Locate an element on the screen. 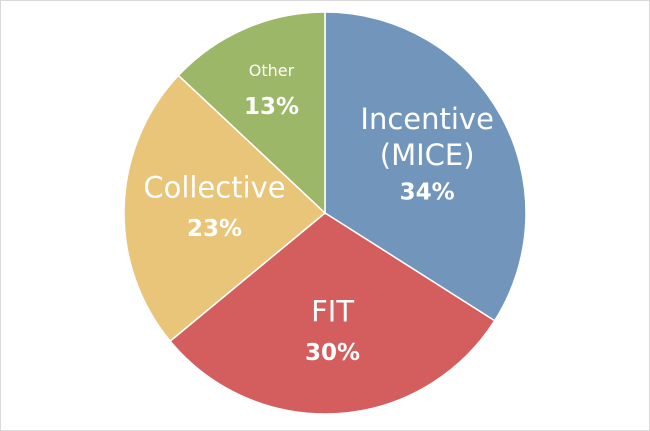  slice-value-label: 34% is located at coordinates (427, 192).